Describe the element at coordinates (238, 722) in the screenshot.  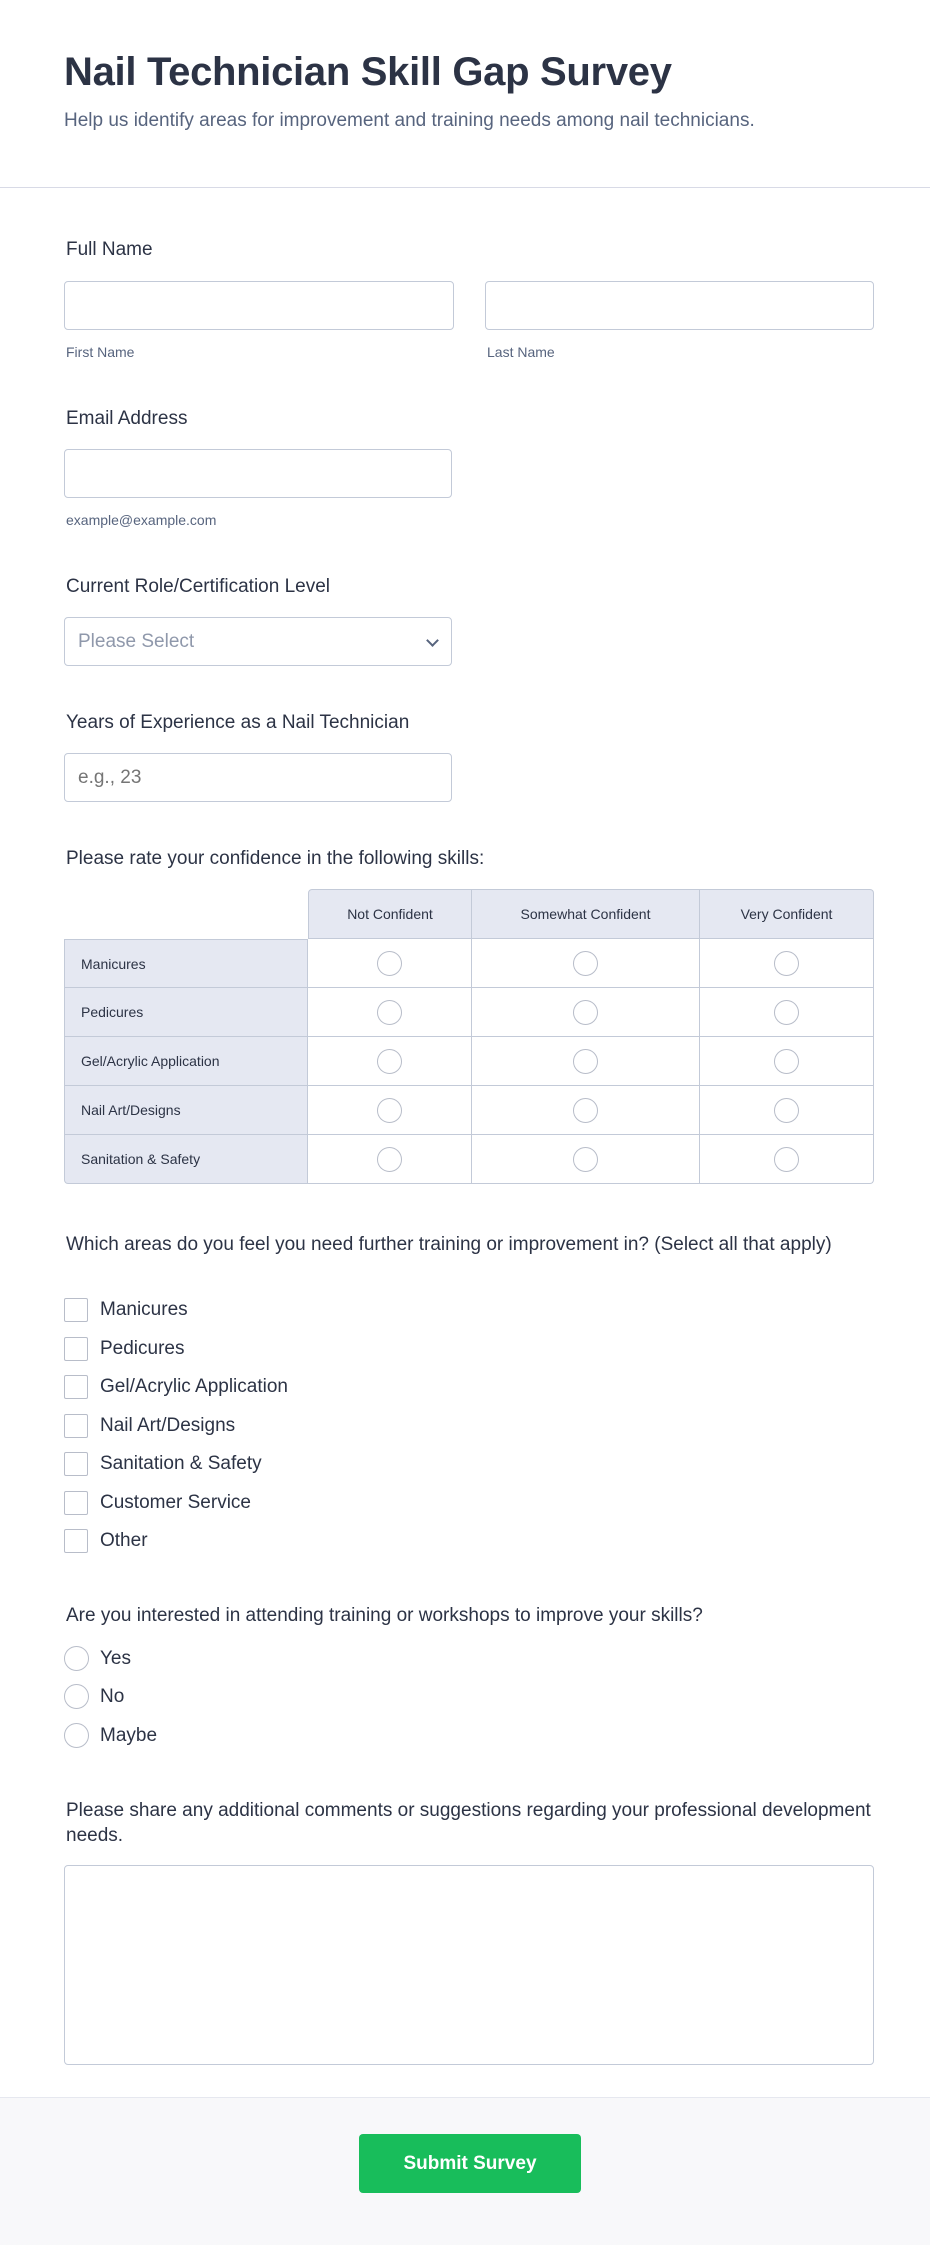
I see `years-label: Years of Experience as a Nail Technician` at that location.